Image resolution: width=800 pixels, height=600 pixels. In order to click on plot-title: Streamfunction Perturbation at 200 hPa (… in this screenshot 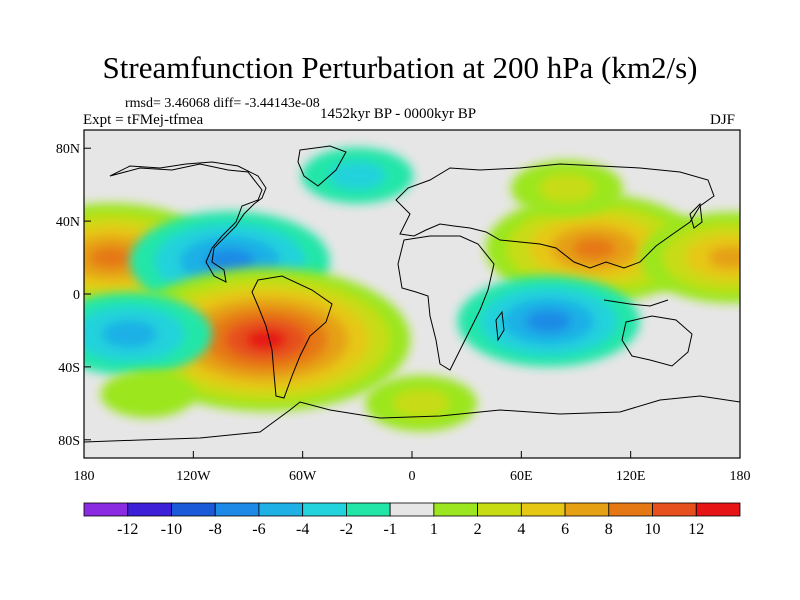, I will do `click(400, 67)`.